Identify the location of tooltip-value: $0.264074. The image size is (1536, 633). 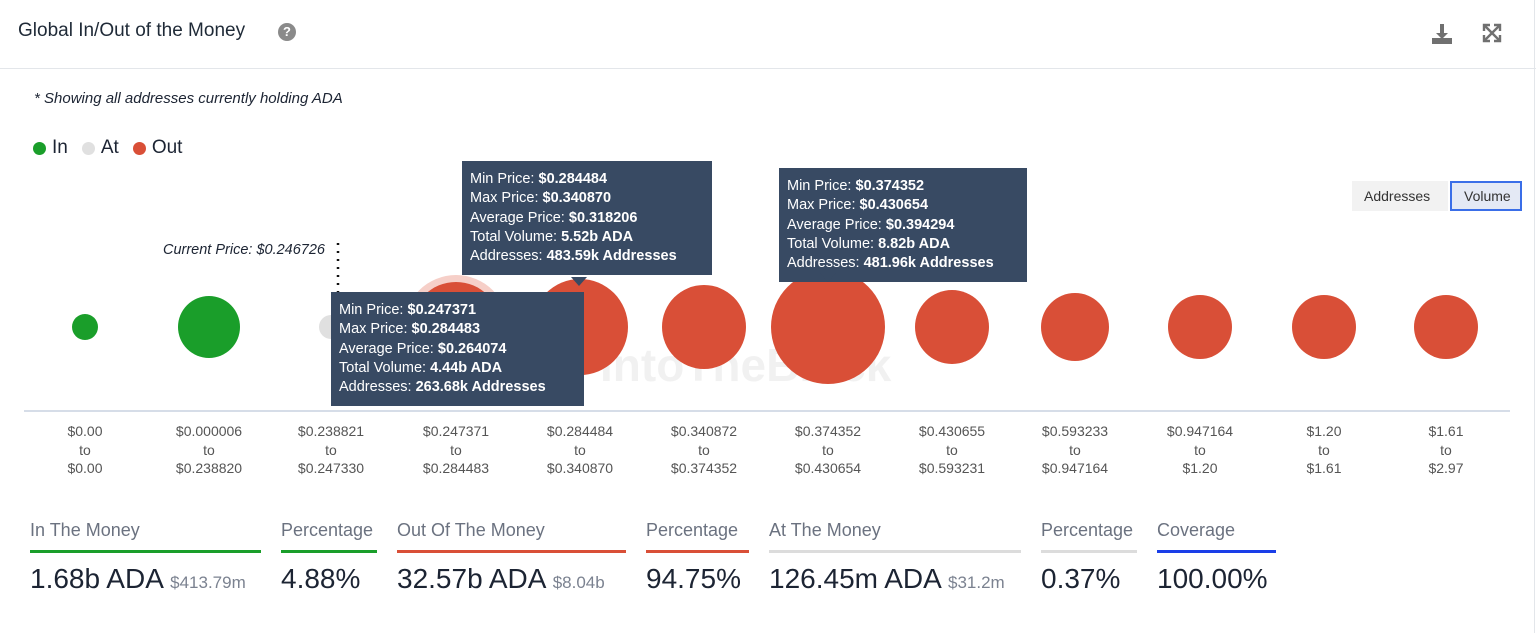
(472, 348).